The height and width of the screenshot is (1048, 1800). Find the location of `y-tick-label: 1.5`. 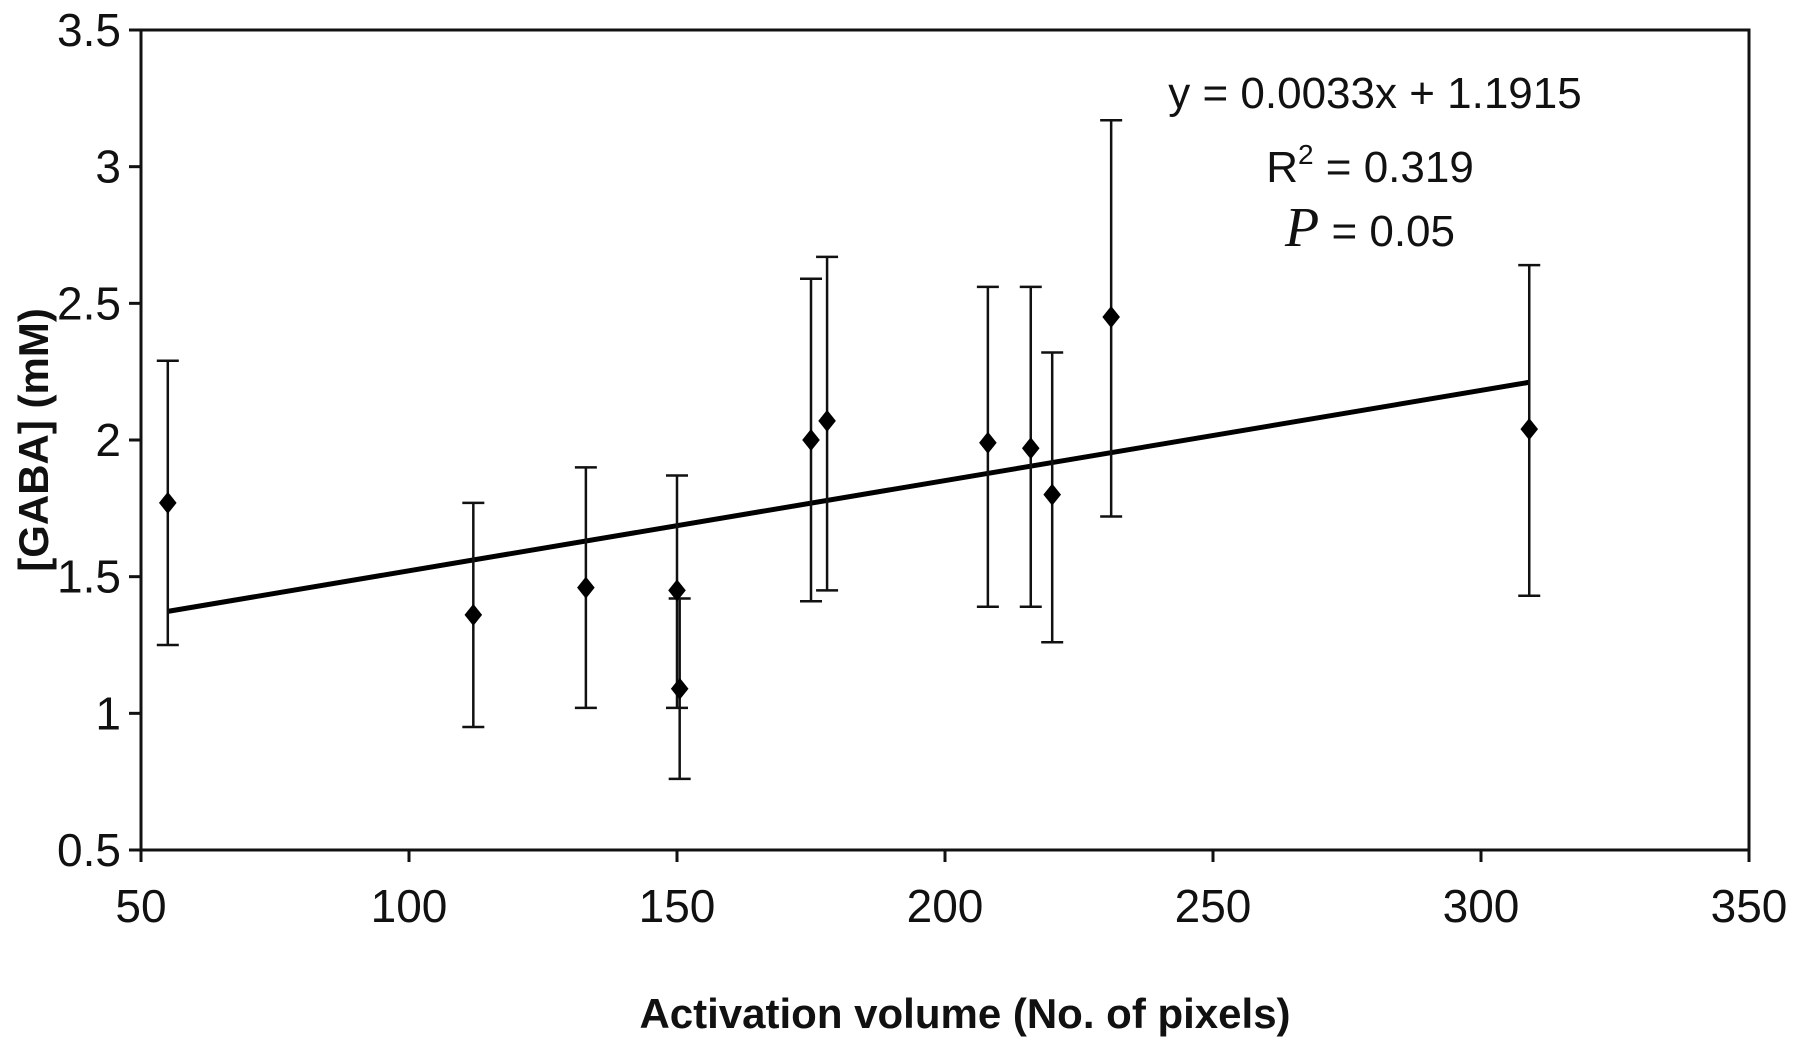

y-tick-label: 1.5 is located at coordinates (89, 577).